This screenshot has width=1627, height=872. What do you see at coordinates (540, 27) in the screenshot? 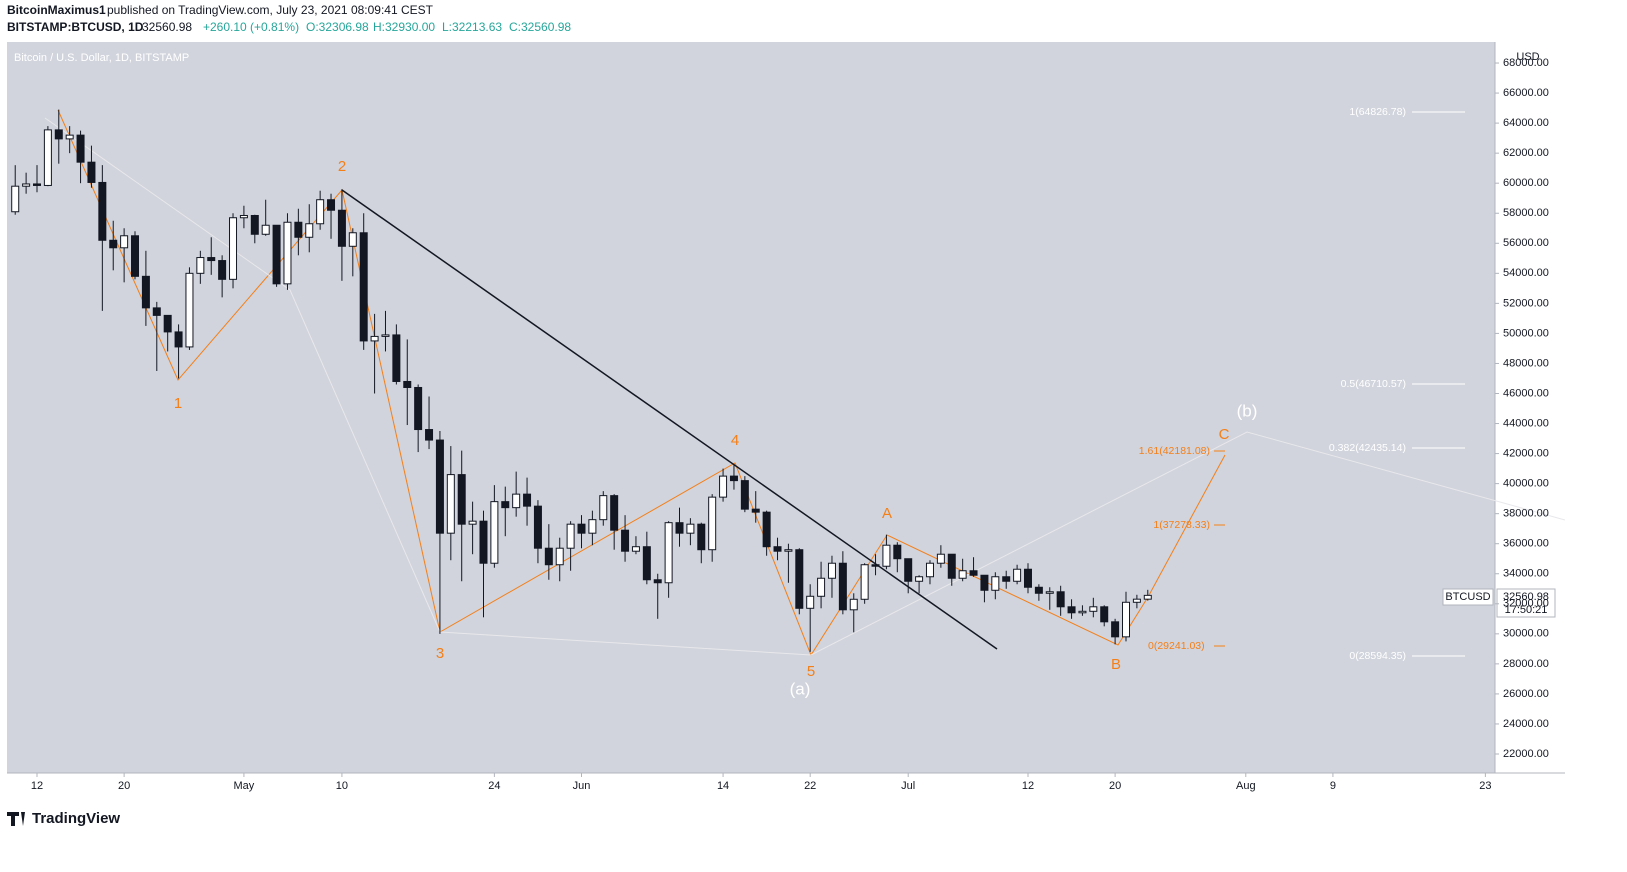
I see `close: C:32560.98` at bounding box center [540, 27].